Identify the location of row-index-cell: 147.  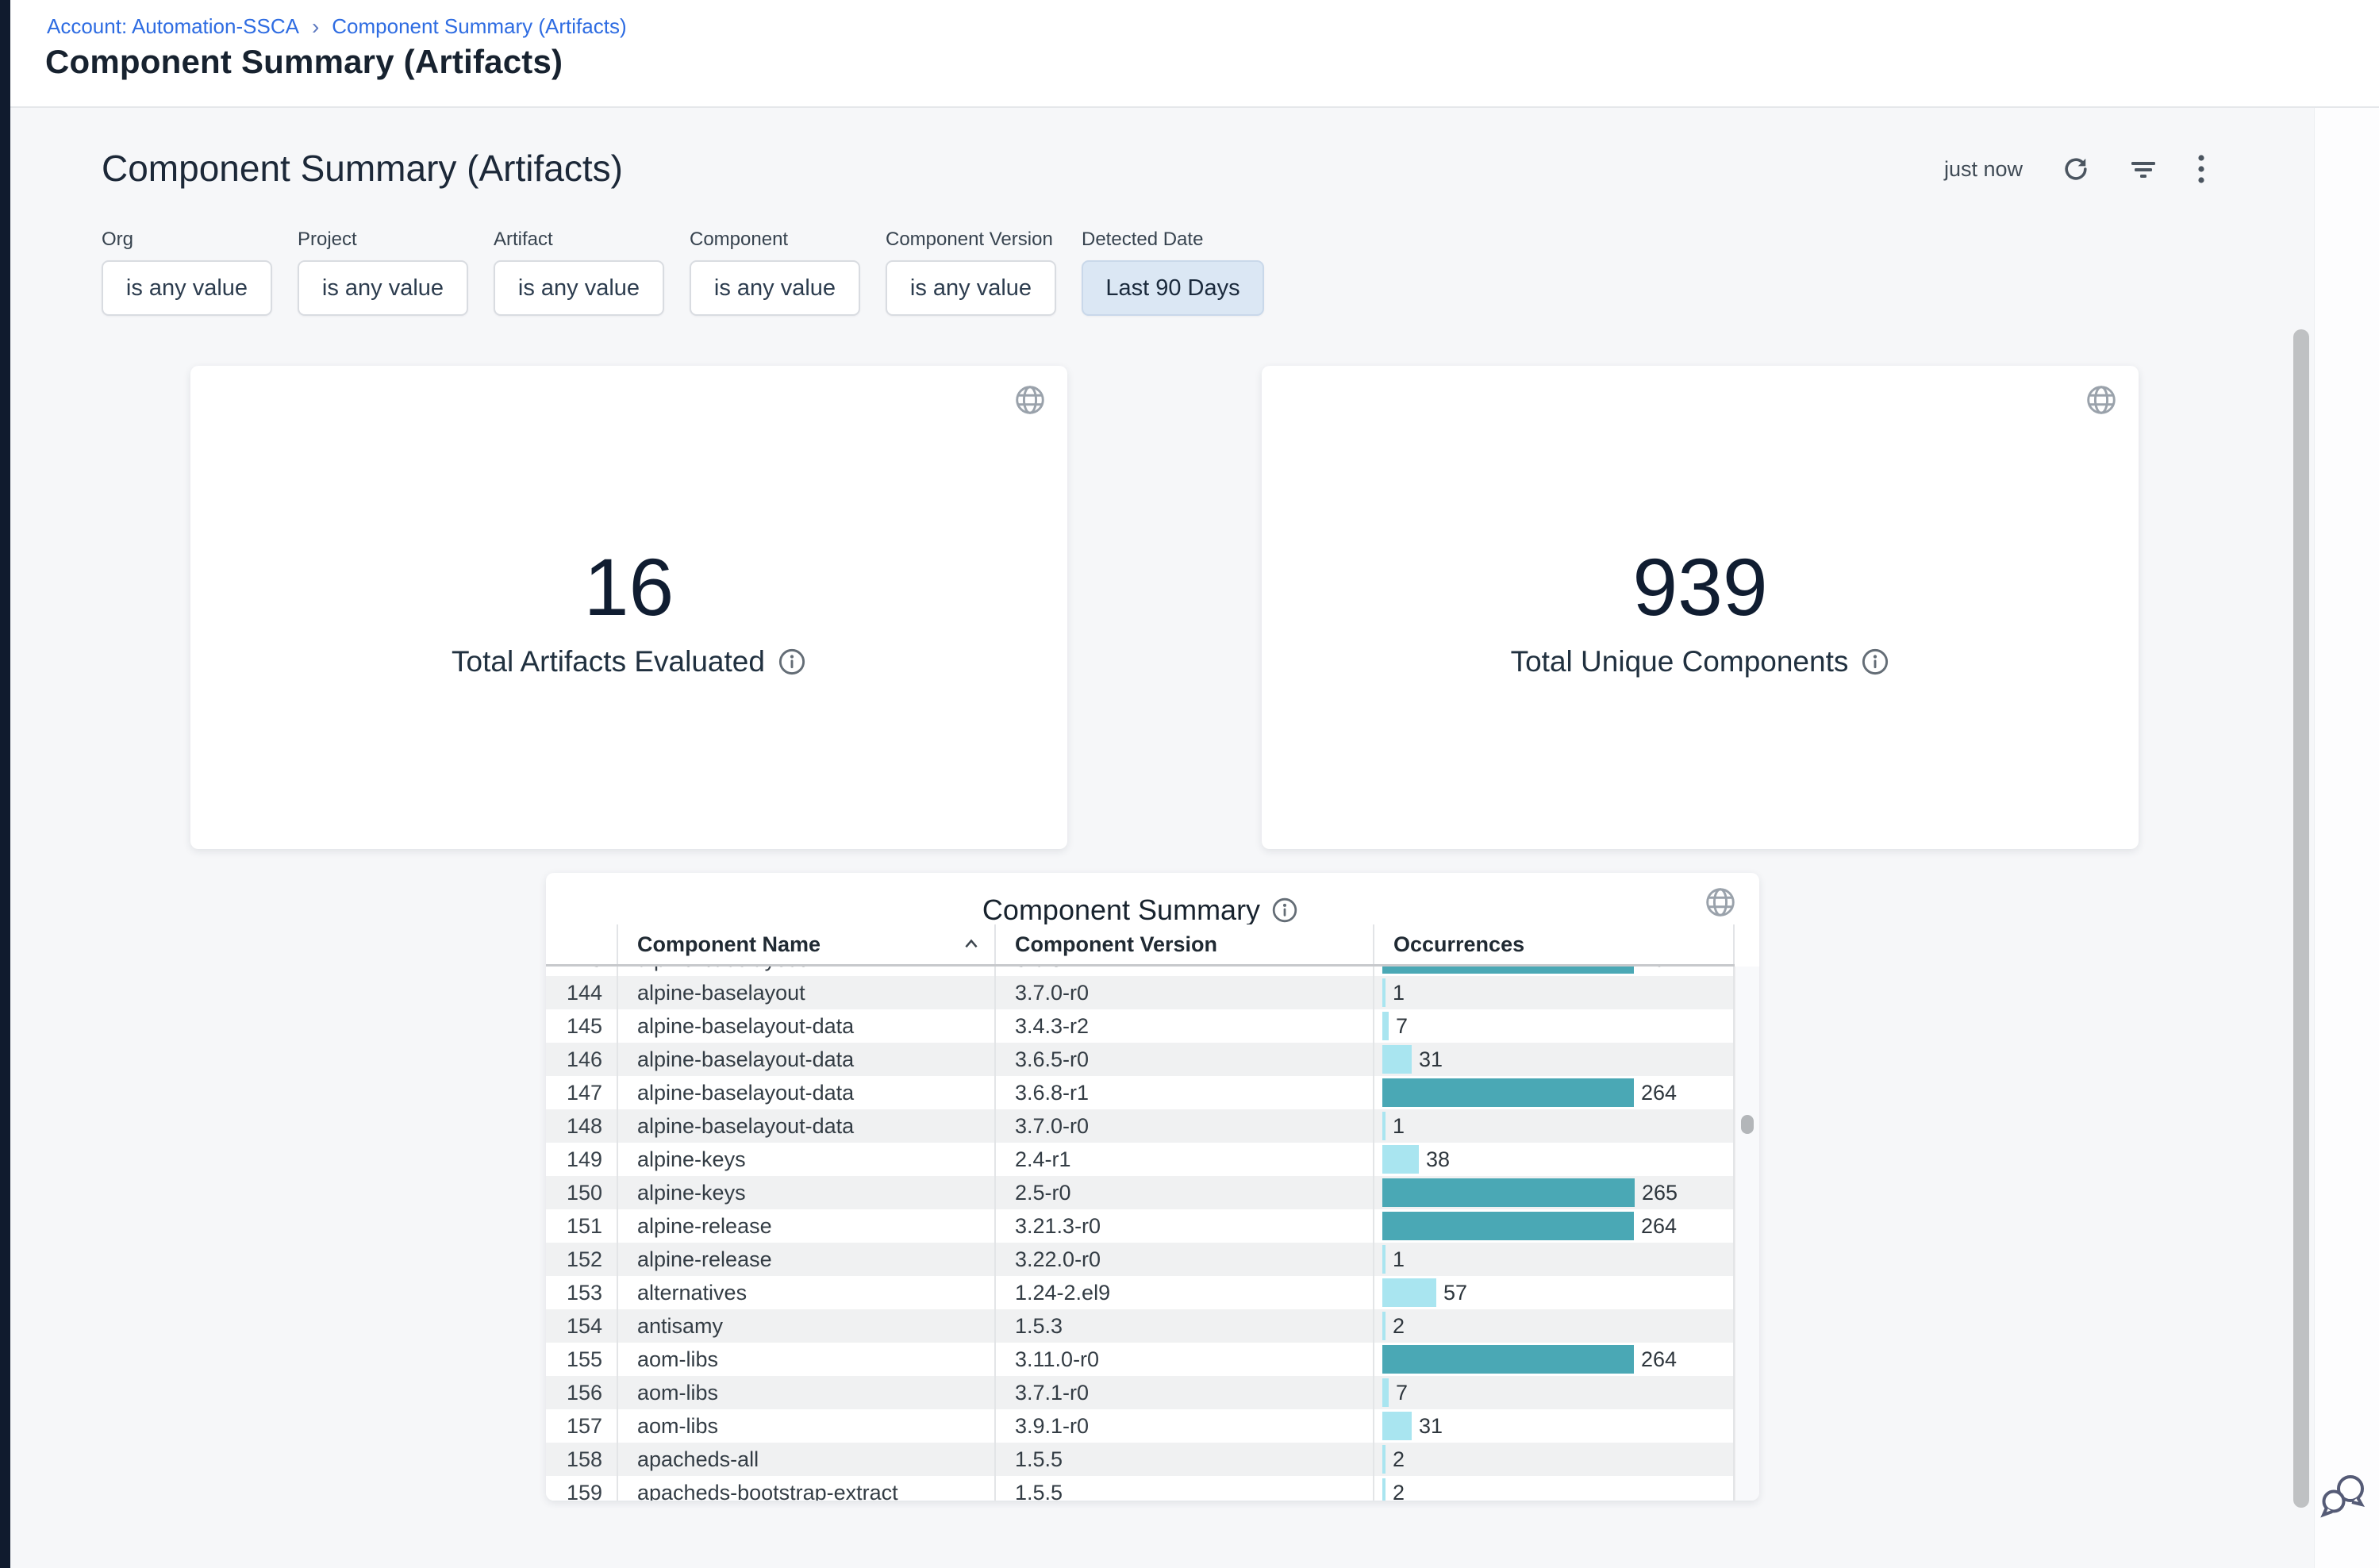
(584, 1092).